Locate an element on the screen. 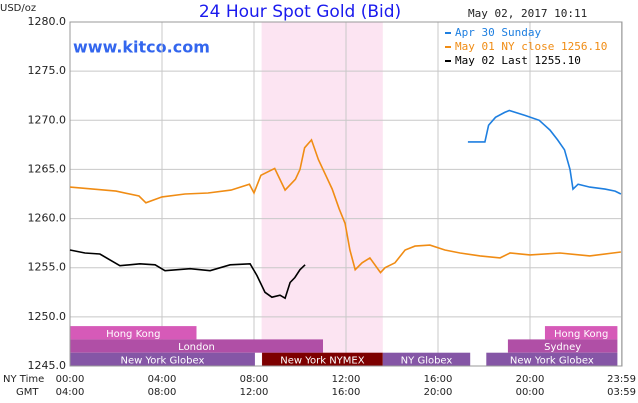 Image resolution: width=638 pixels, height=403 pixels. y-tick-label: 1280.0 is located at coordinates (47, 21).